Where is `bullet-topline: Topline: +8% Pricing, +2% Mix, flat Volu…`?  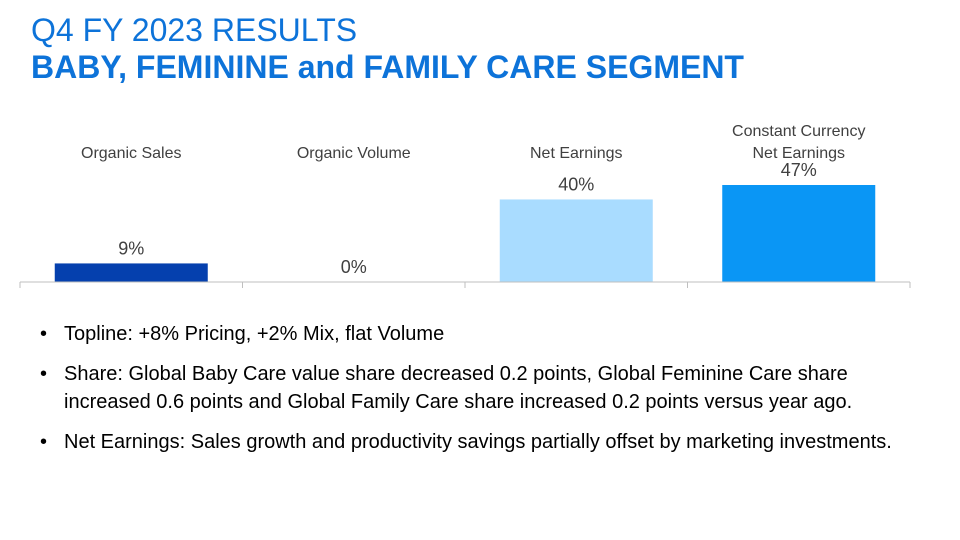
bullet-topline: Topline: +8% Pricing, +2% Mix, flat Volu… is located at coordinates (478, 334).